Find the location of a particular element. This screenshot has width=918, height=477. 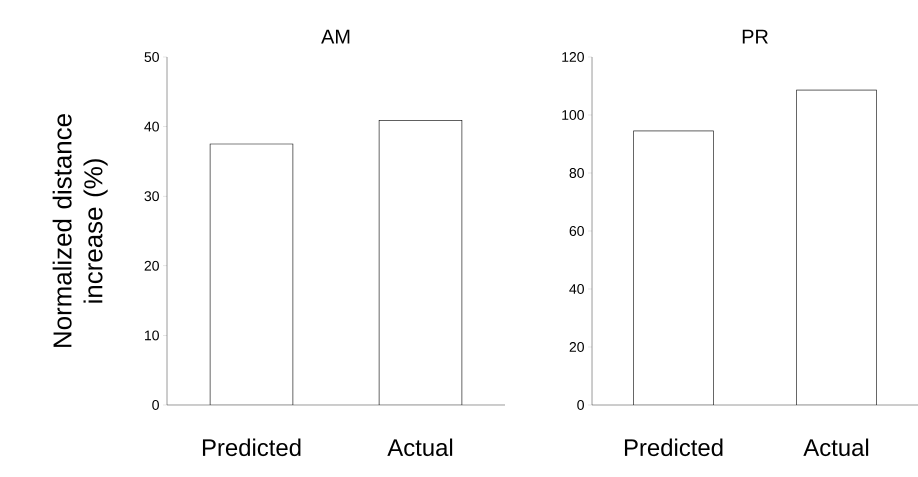

y-tick-label: 30 is located at coordinates (151, 196).